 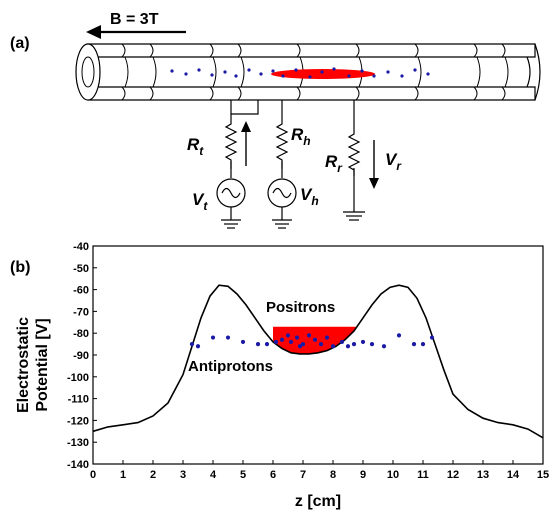 What do you see at coordinates (334, 163) in the screenshot?
I see `resistor-r-label: Rr` at bounding box center [334, 163].